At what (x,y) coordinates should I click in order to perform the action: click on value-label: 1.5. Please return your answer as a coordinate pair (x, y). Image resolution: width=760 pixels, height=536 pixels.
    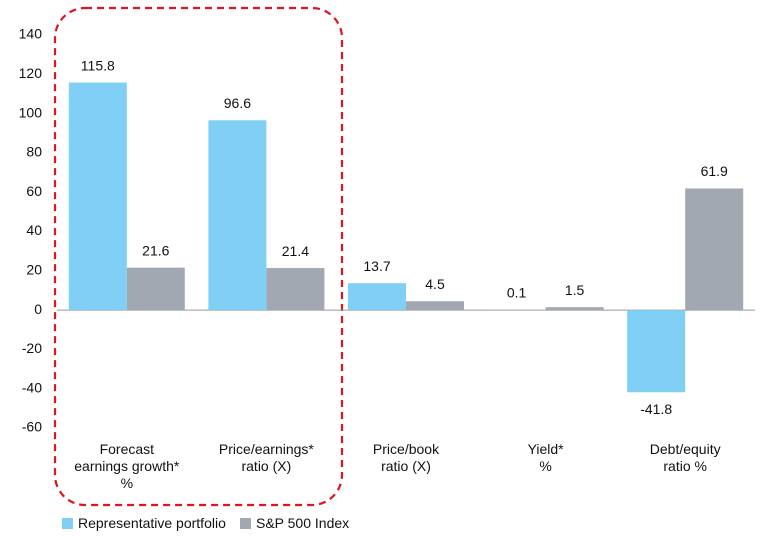
    Looking at the image, I should click on (575, 290).